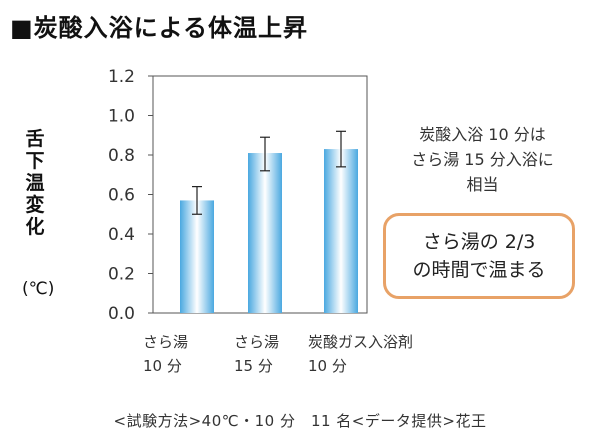 The image size is (600, 445). I want to click on comparison-note: 炭酸入浴 10 分は さら湯 15 分入浴に 相当, so click(482, 159).